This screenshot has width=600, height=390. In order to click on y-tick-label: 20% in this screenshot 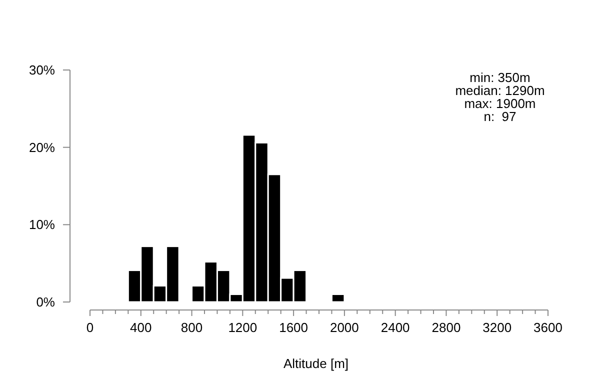, I will do `click(42, 147)`.